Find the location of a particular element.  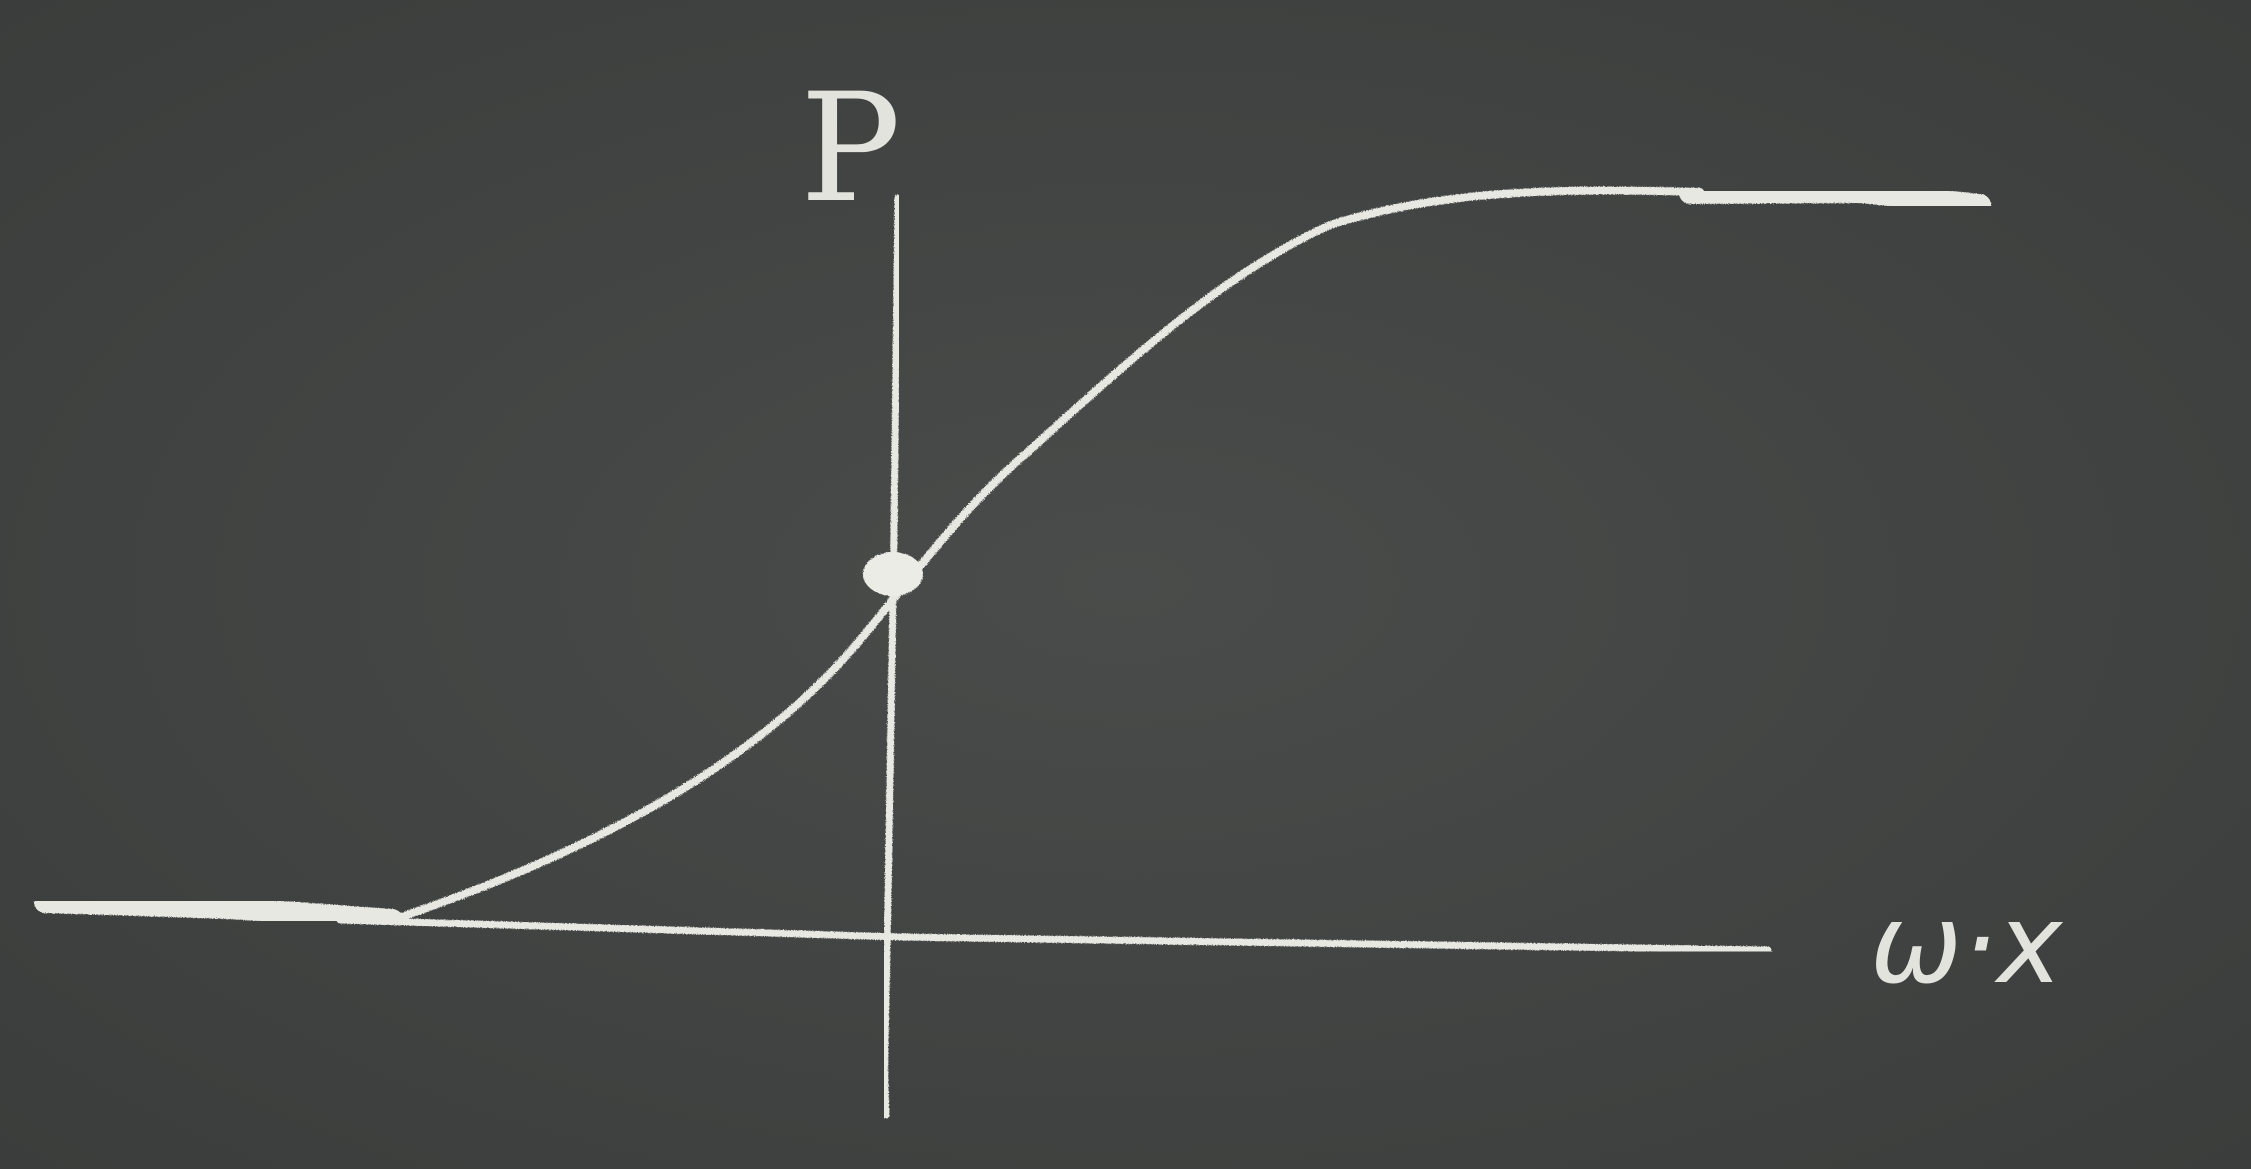

y-axis is located at coordinates (891, 656).